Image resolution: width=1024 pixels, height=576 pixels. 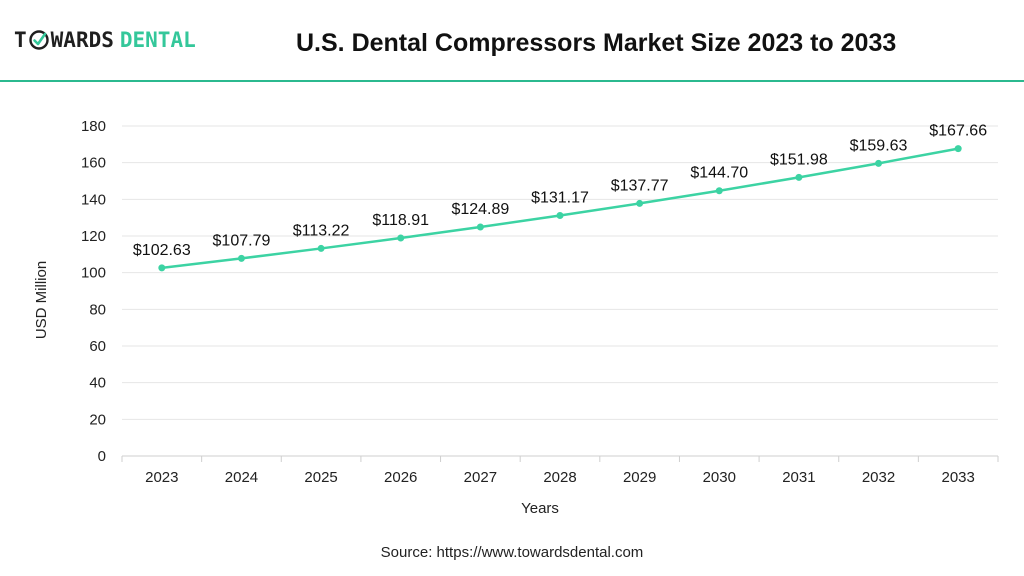 What do you see at coordinates (639, 477) in the screenshot?
I see `x-tick-label: 2029` at bounding box center [639, 477].